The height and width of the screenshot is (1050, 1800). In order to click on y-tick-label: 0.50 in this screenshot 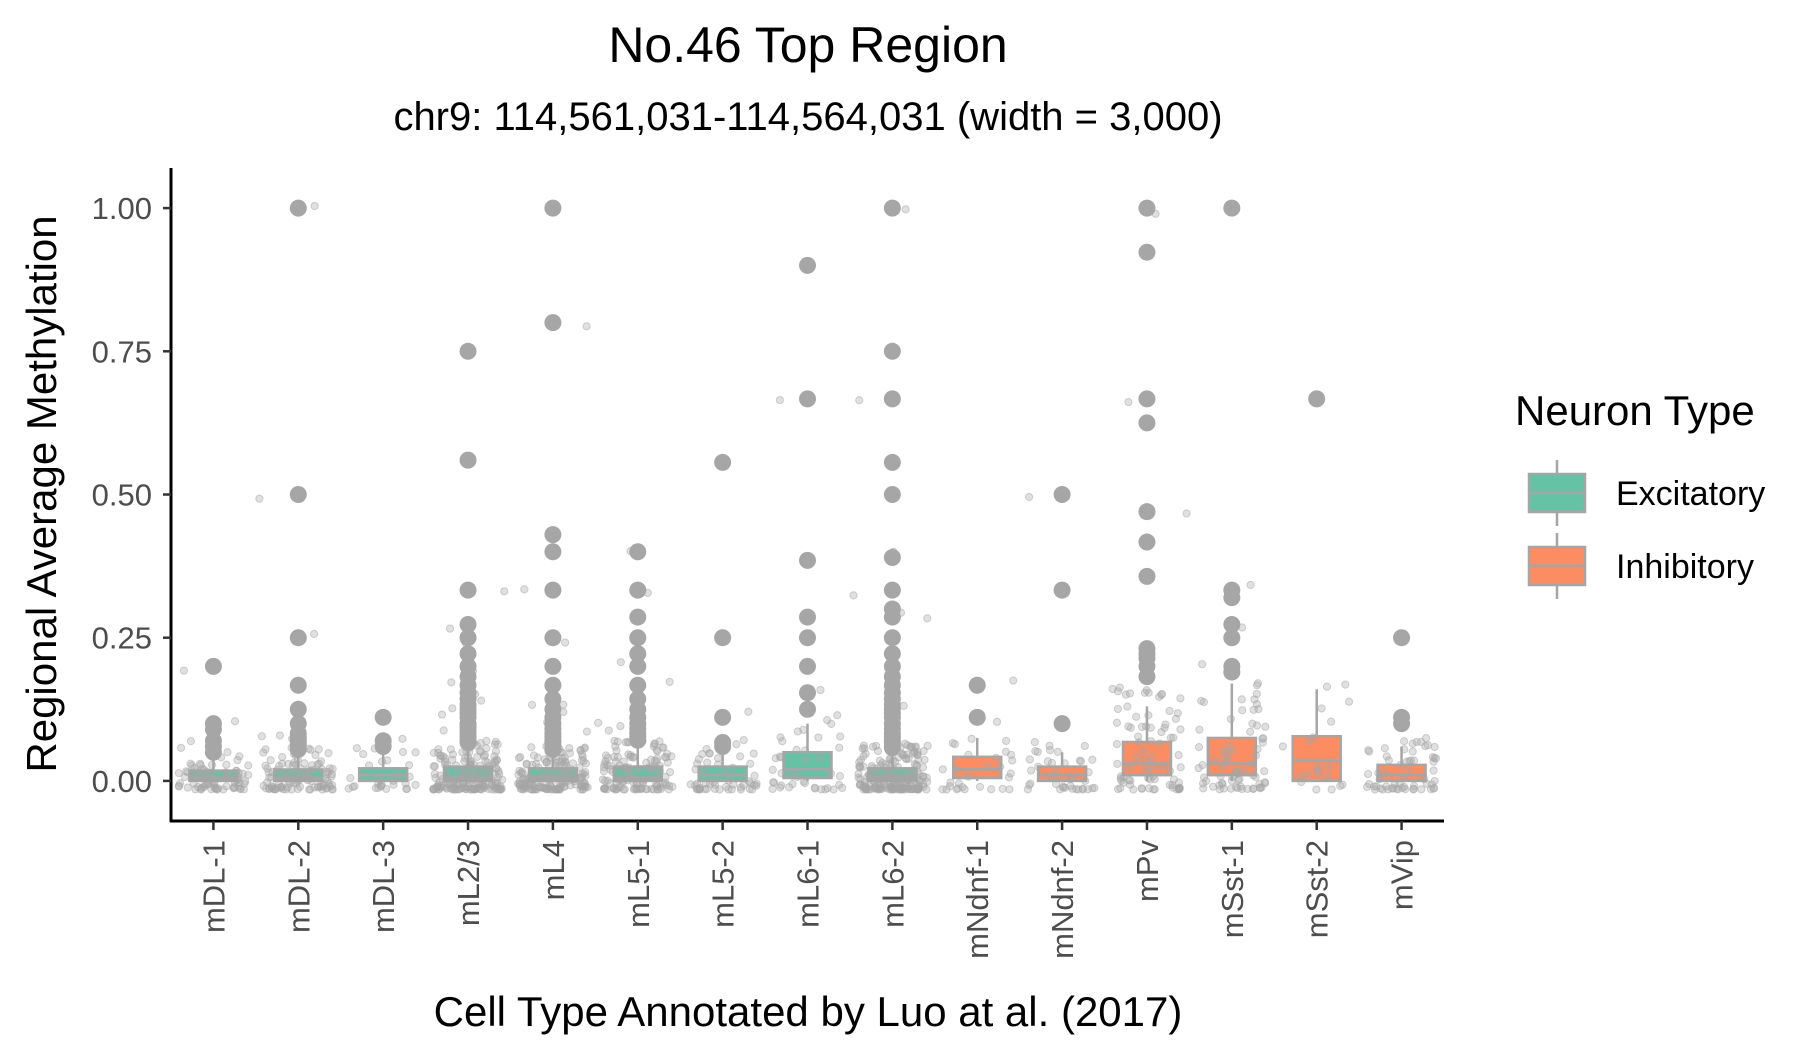, I will do `click(122, 495)`.